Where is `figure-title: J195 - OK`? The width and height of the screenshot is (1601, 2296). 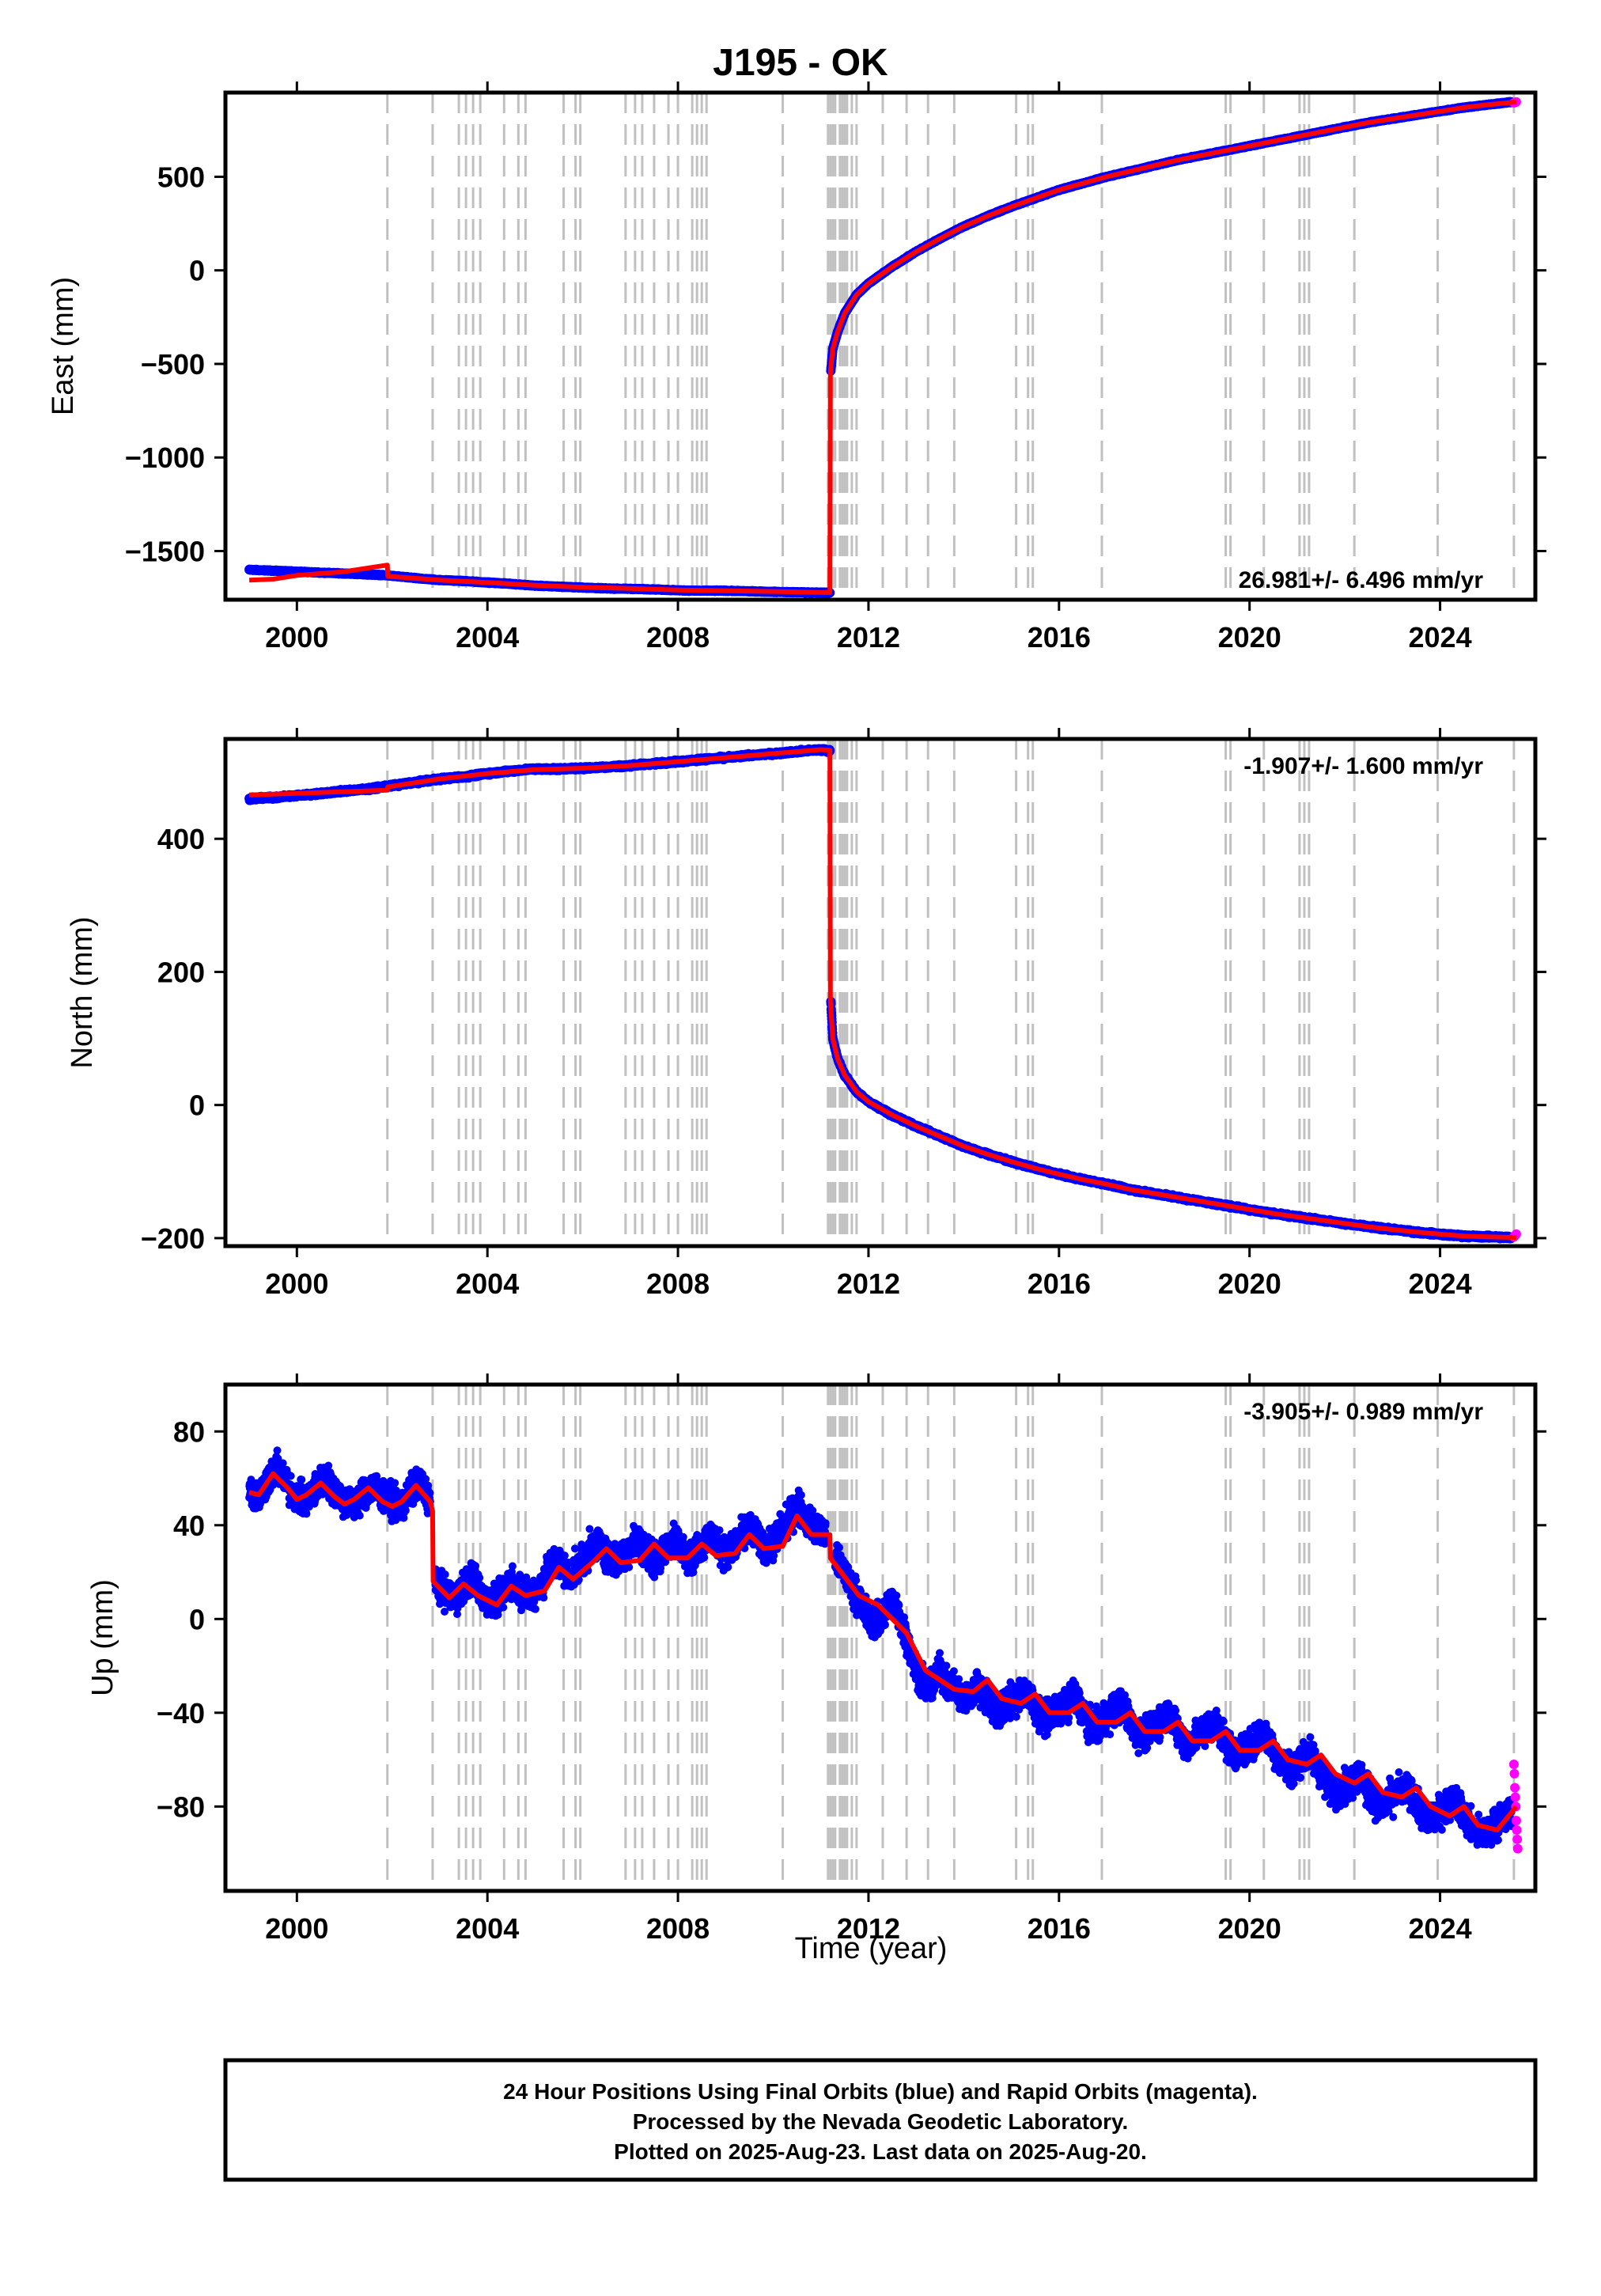 figure-title: J195 - OK is located at coordinates (800, 63).